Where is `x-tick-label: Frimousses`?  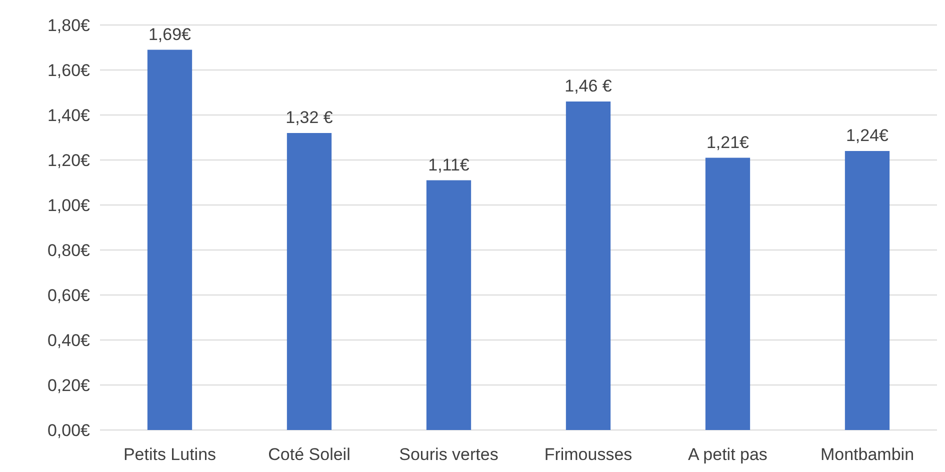 x-tick-label: Frimousses is located at coordinates (588, 454).